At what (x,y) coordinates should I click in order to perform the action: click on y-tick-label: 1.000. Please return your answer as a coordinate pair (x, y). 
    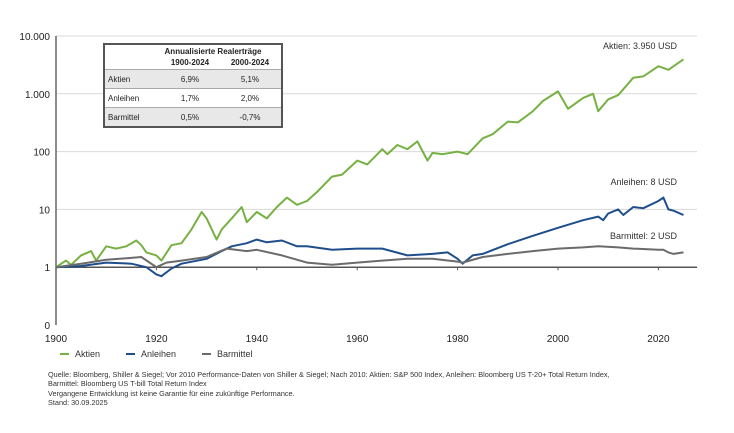
    Looking at the image, I should click on (37, 95).